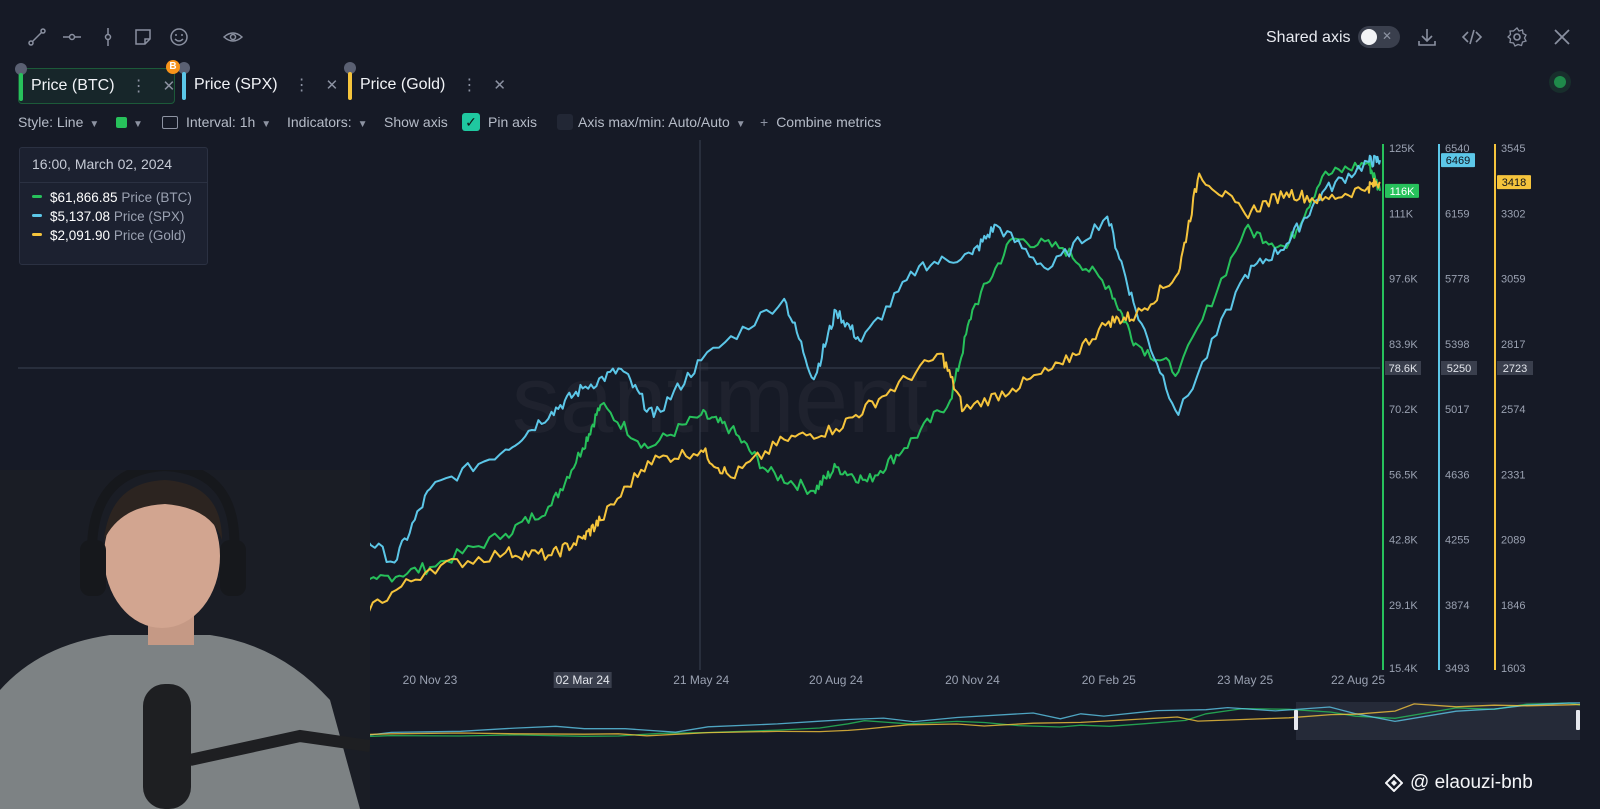 This screenshot has height=809, width=1600. What do you see at coordinates (1458, 161) in the screenshot?
I see `current-value-label-spx: 6469` at bounding box center [1458, 161].